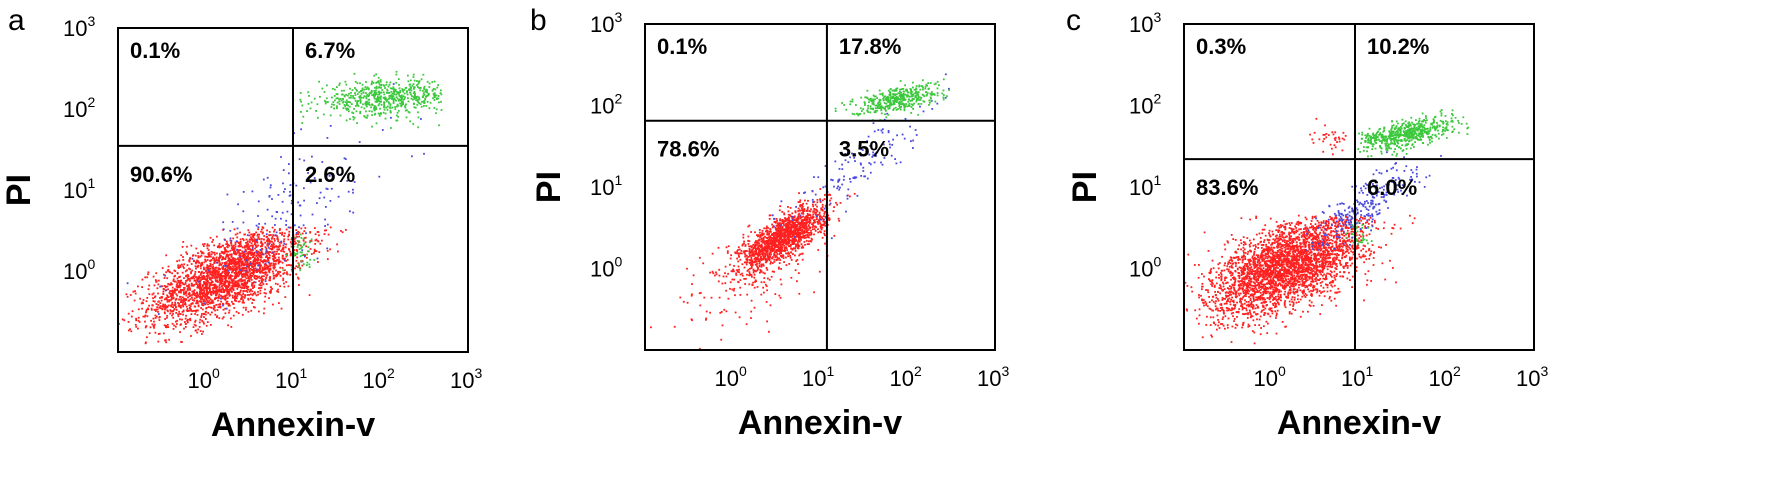  What do you see at coordinates (155, 50) in the screenshot?
I see `quadrant-upper-left-label: 0.1%` at bounding box center [155, 50].